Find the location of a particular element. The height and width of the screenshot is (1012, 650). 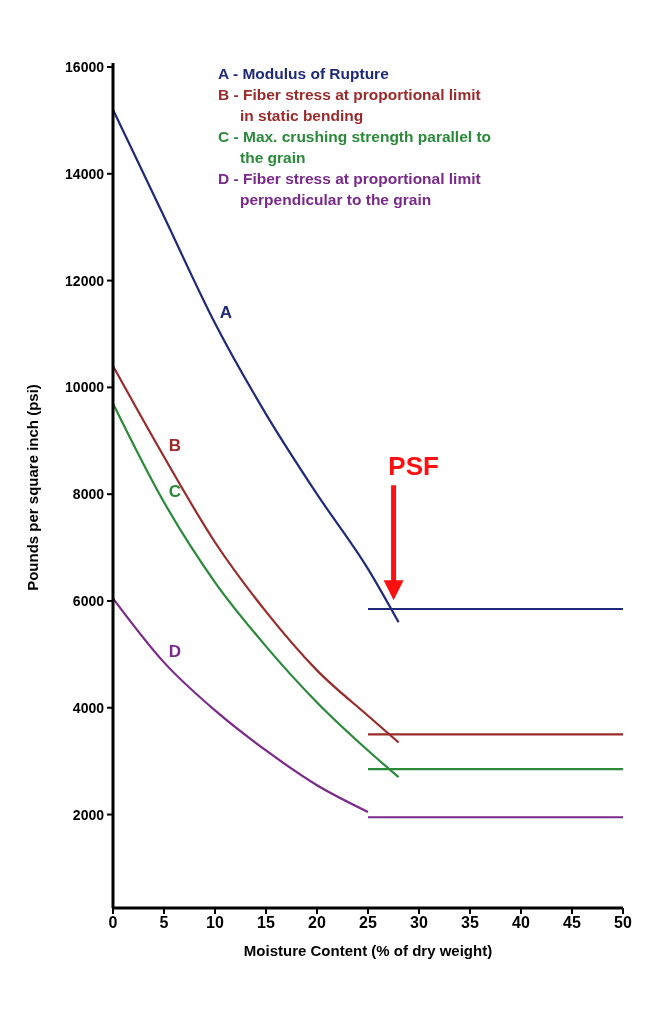

y-axis-title: Pounds per square inch (psi) is located at coordinates (32, 487).